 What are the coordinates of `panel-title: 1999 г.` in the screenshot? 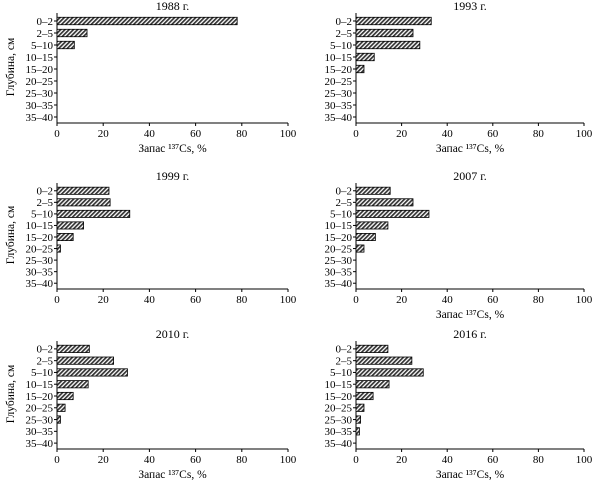 It's located at (173, 176).